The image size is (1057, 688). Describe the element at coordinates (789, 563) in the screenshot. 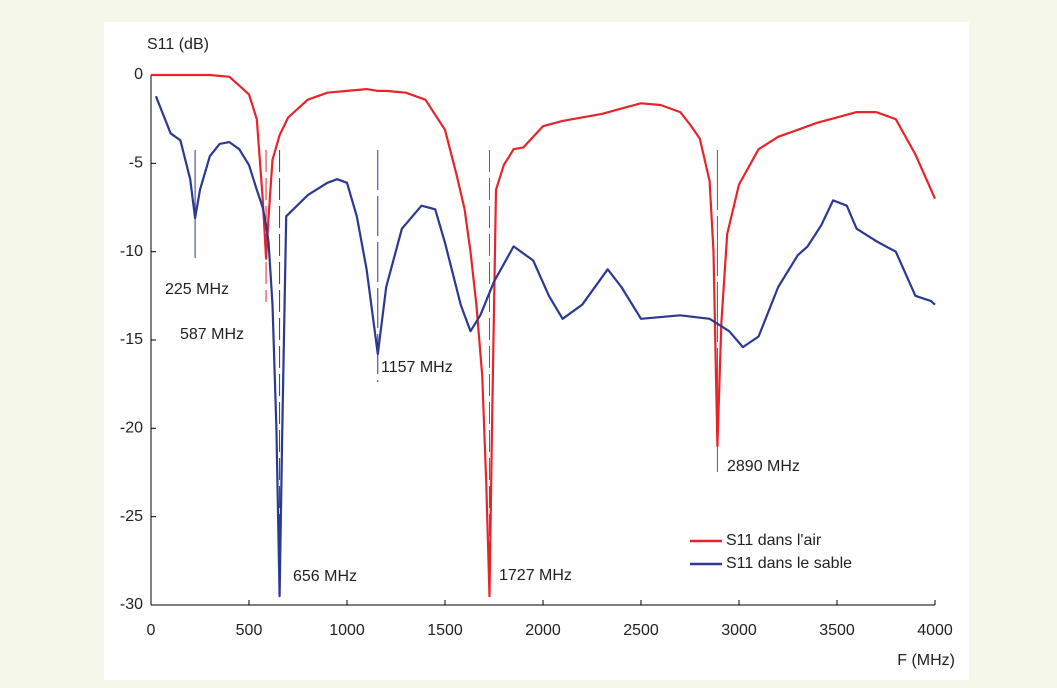

I see `legend-label: S11 dans le sable` at that location.